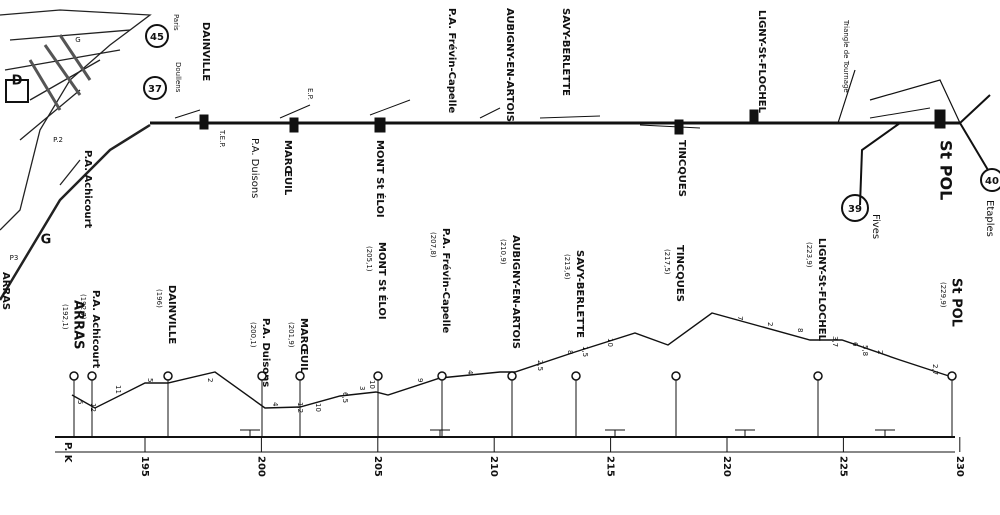  I want to click on gradient-label: 2,5, so click(540, 365).